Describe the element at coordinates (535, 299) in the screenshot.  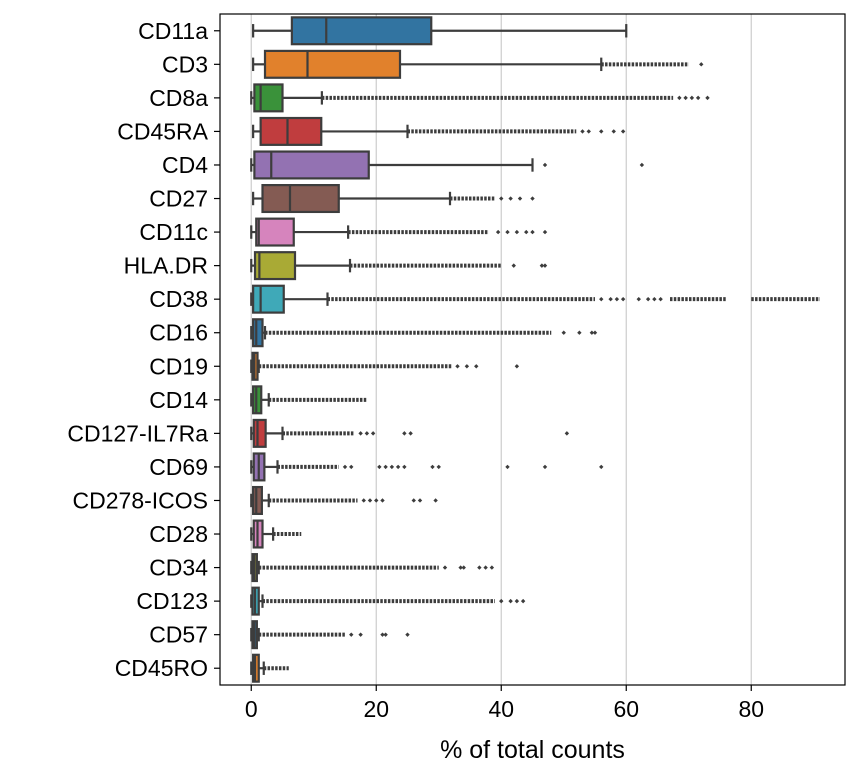
I see `box-cd38` at that location.